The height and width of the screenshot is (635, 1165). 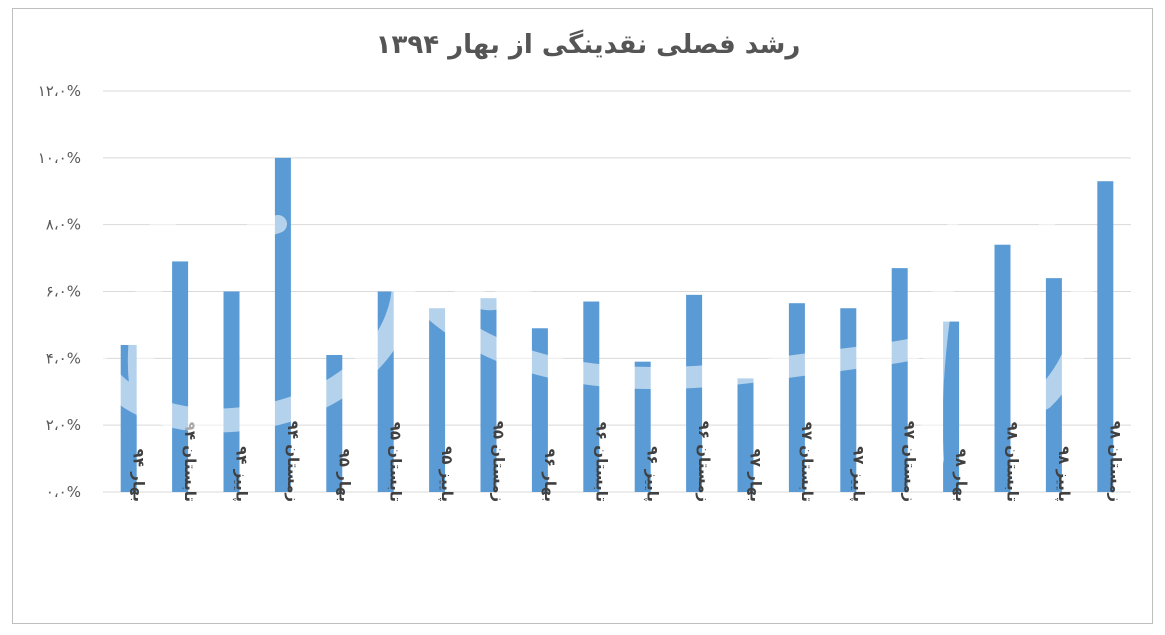 What do you see at coordinates (63, 492) in the screenshot?
I see `y-tick-label: ٠،٠%` at bounding box center [63, 492].